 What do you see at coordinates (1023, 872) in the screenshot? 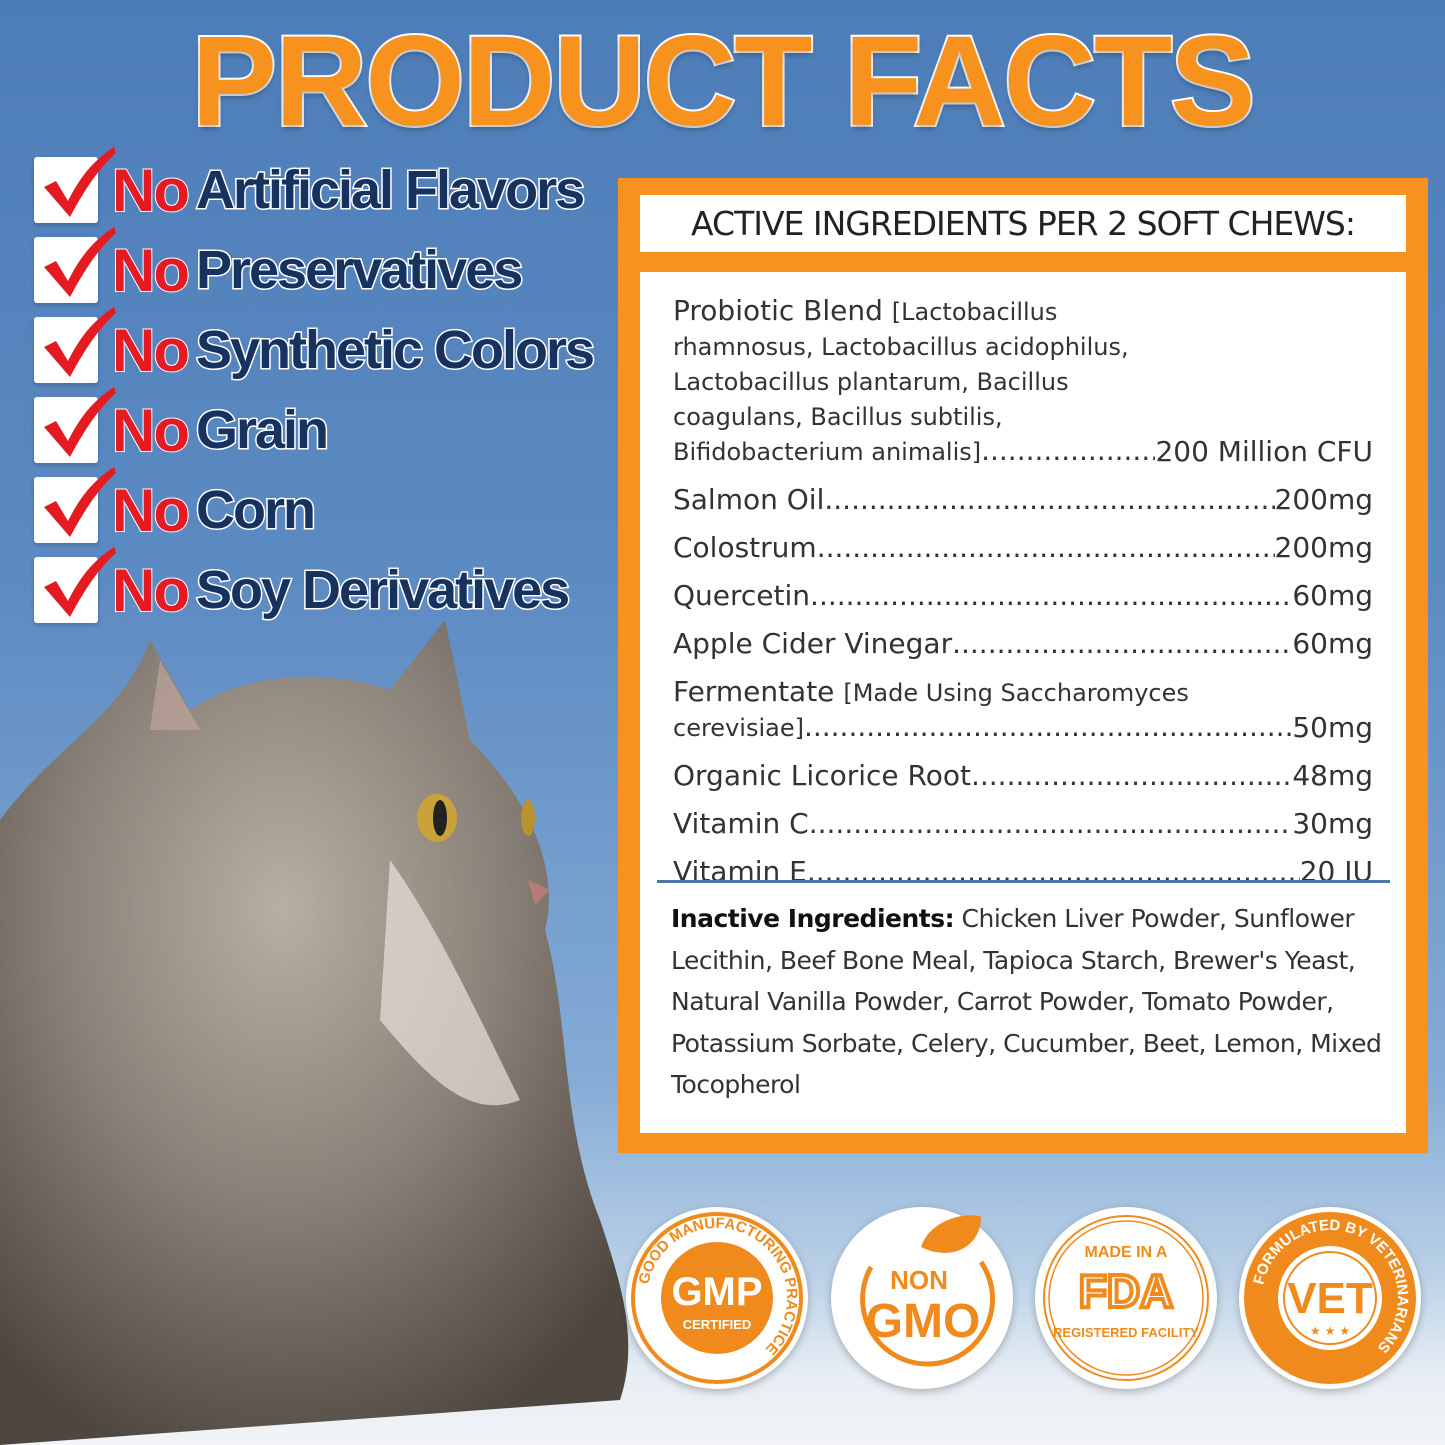
I see `ingredient-row: Vitamin E 20 IU` at bounding box center [1023, 872].